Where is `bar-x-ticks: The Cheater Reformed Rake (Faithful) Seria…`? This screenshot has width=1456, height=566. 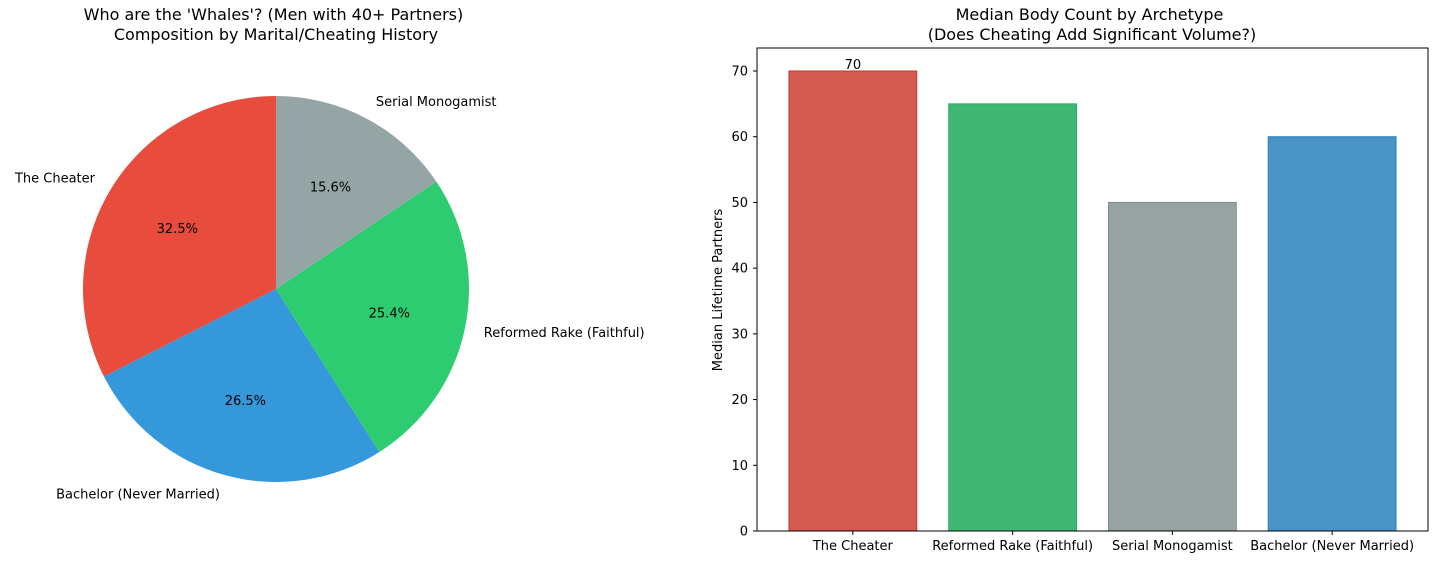 bar-x-ticks: The Cheater Reformed Rake (Faithful) Seria… is located at coordinates (1113, 542).